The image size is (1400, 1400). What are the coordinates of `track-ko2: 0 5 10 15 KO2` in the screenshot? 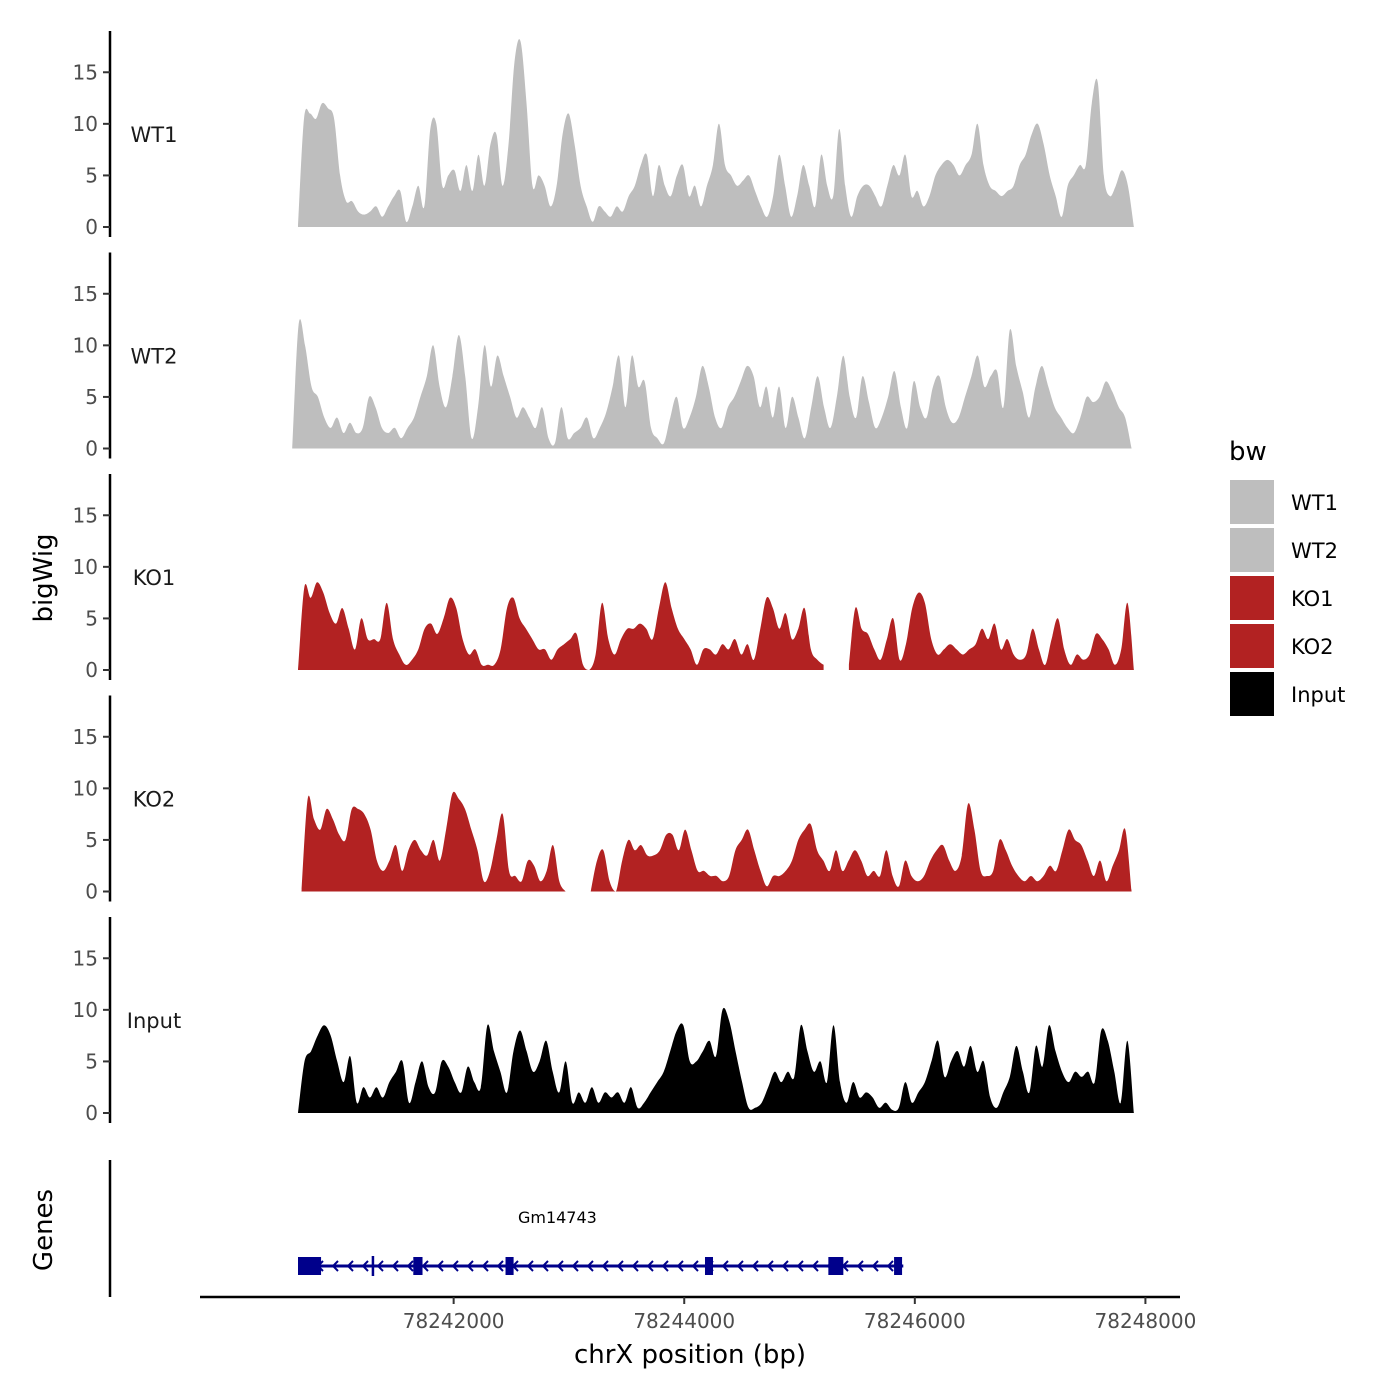 It's located at (602, 799).